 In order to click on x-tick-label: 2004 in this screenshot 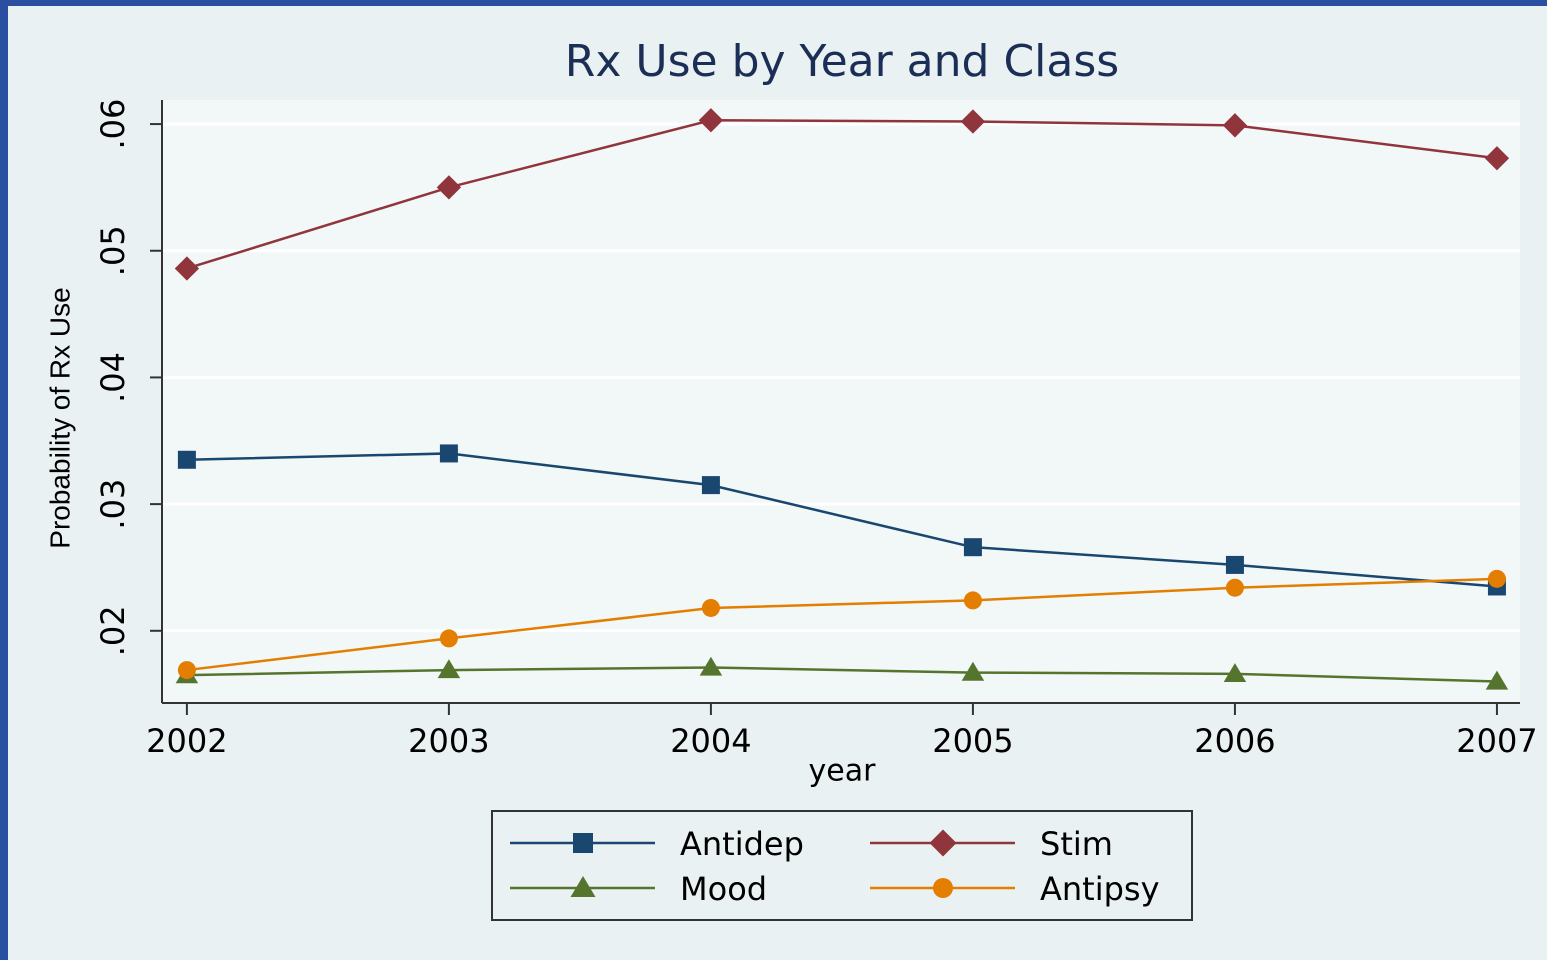, I will do `click(710, 741)`.